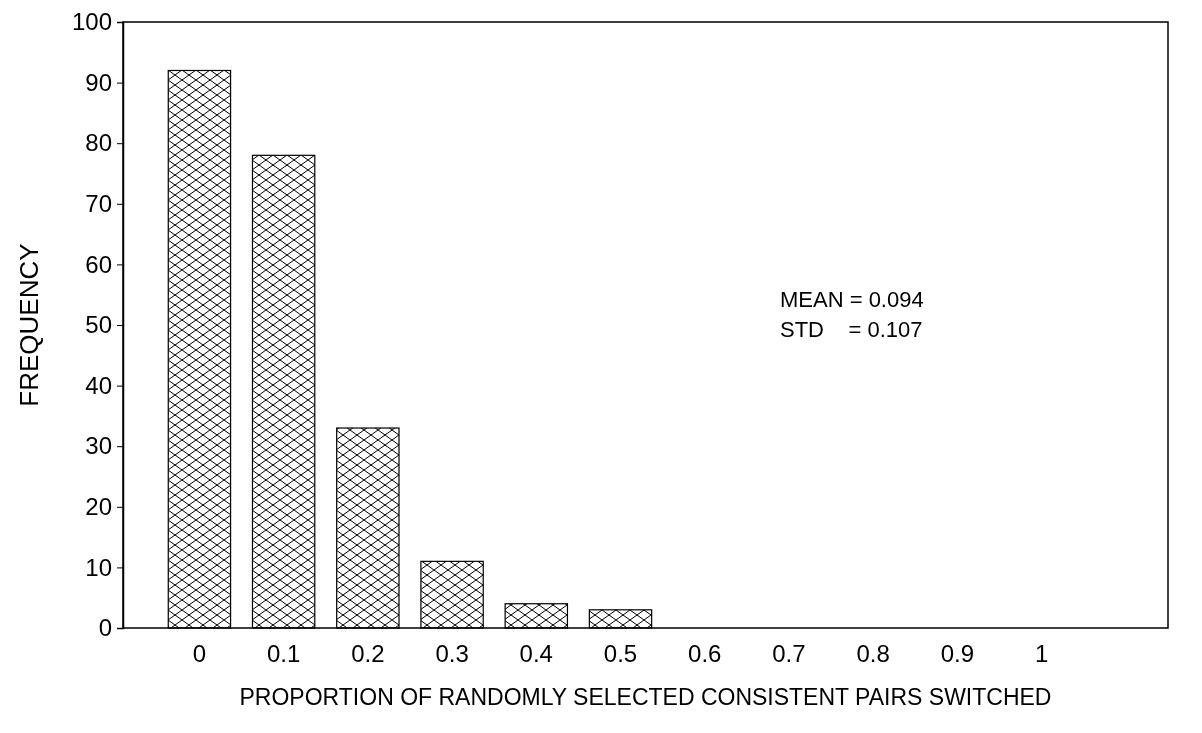 The image size is (1202, 733). I want to click on y-tick-label: 90, so click(98, 82).